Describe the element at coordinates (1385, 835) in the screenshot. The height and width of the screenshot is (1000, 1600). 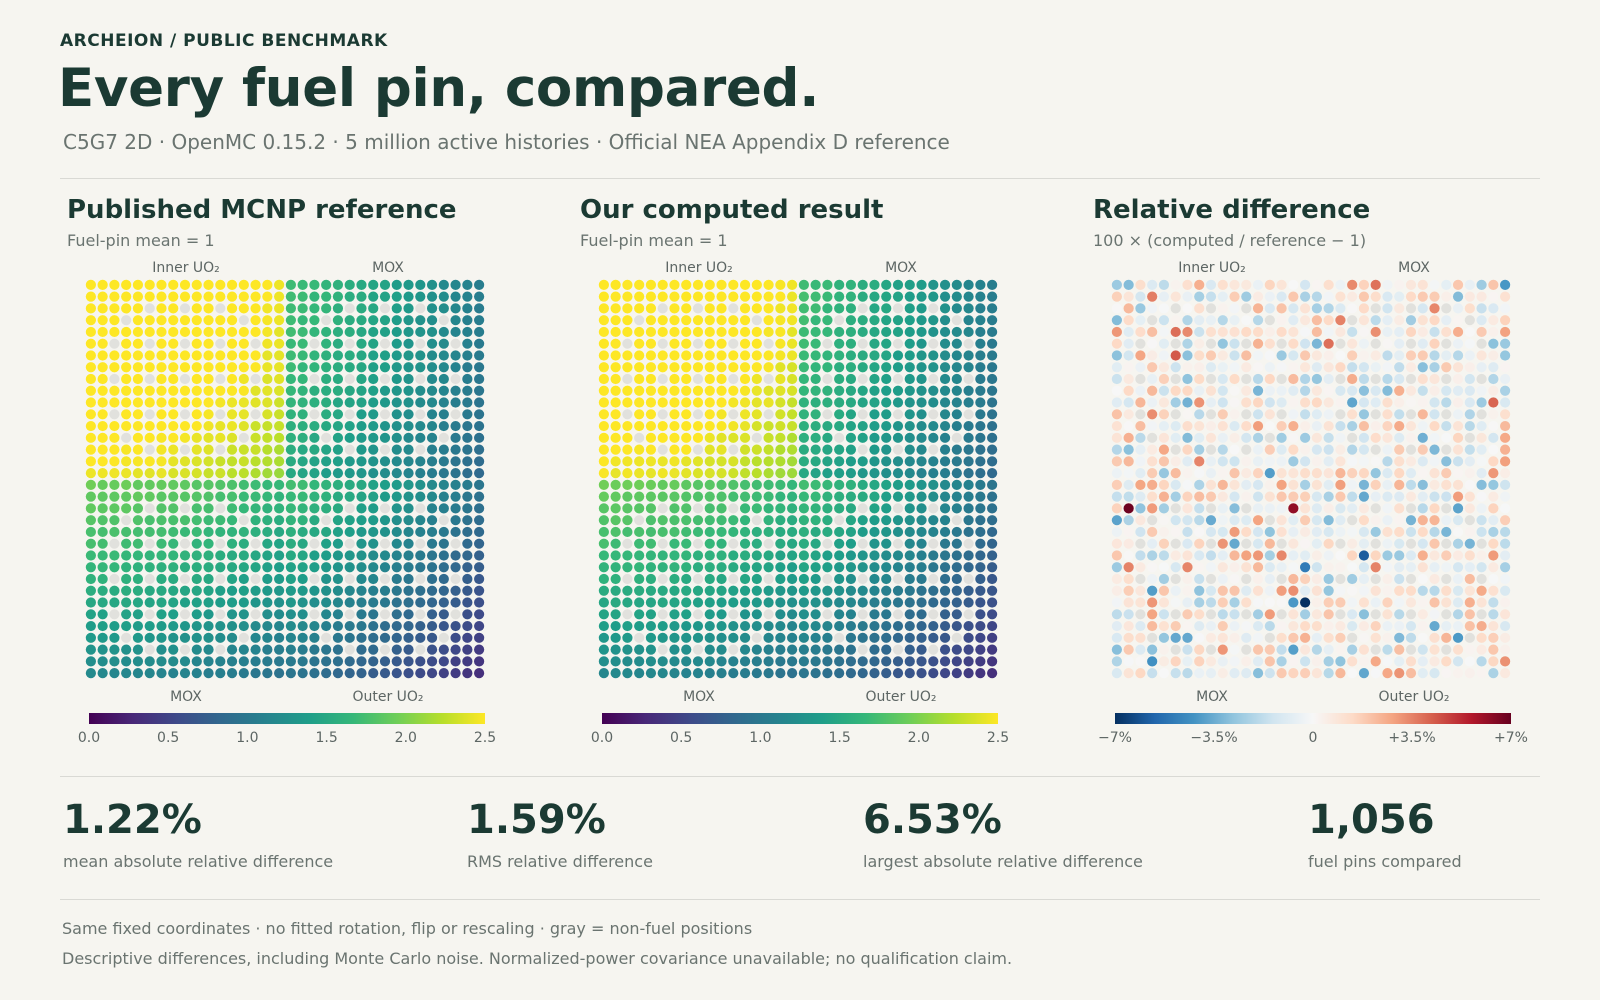
I see `stat-pin-count: 1,056 fuel pins compared` at that location.